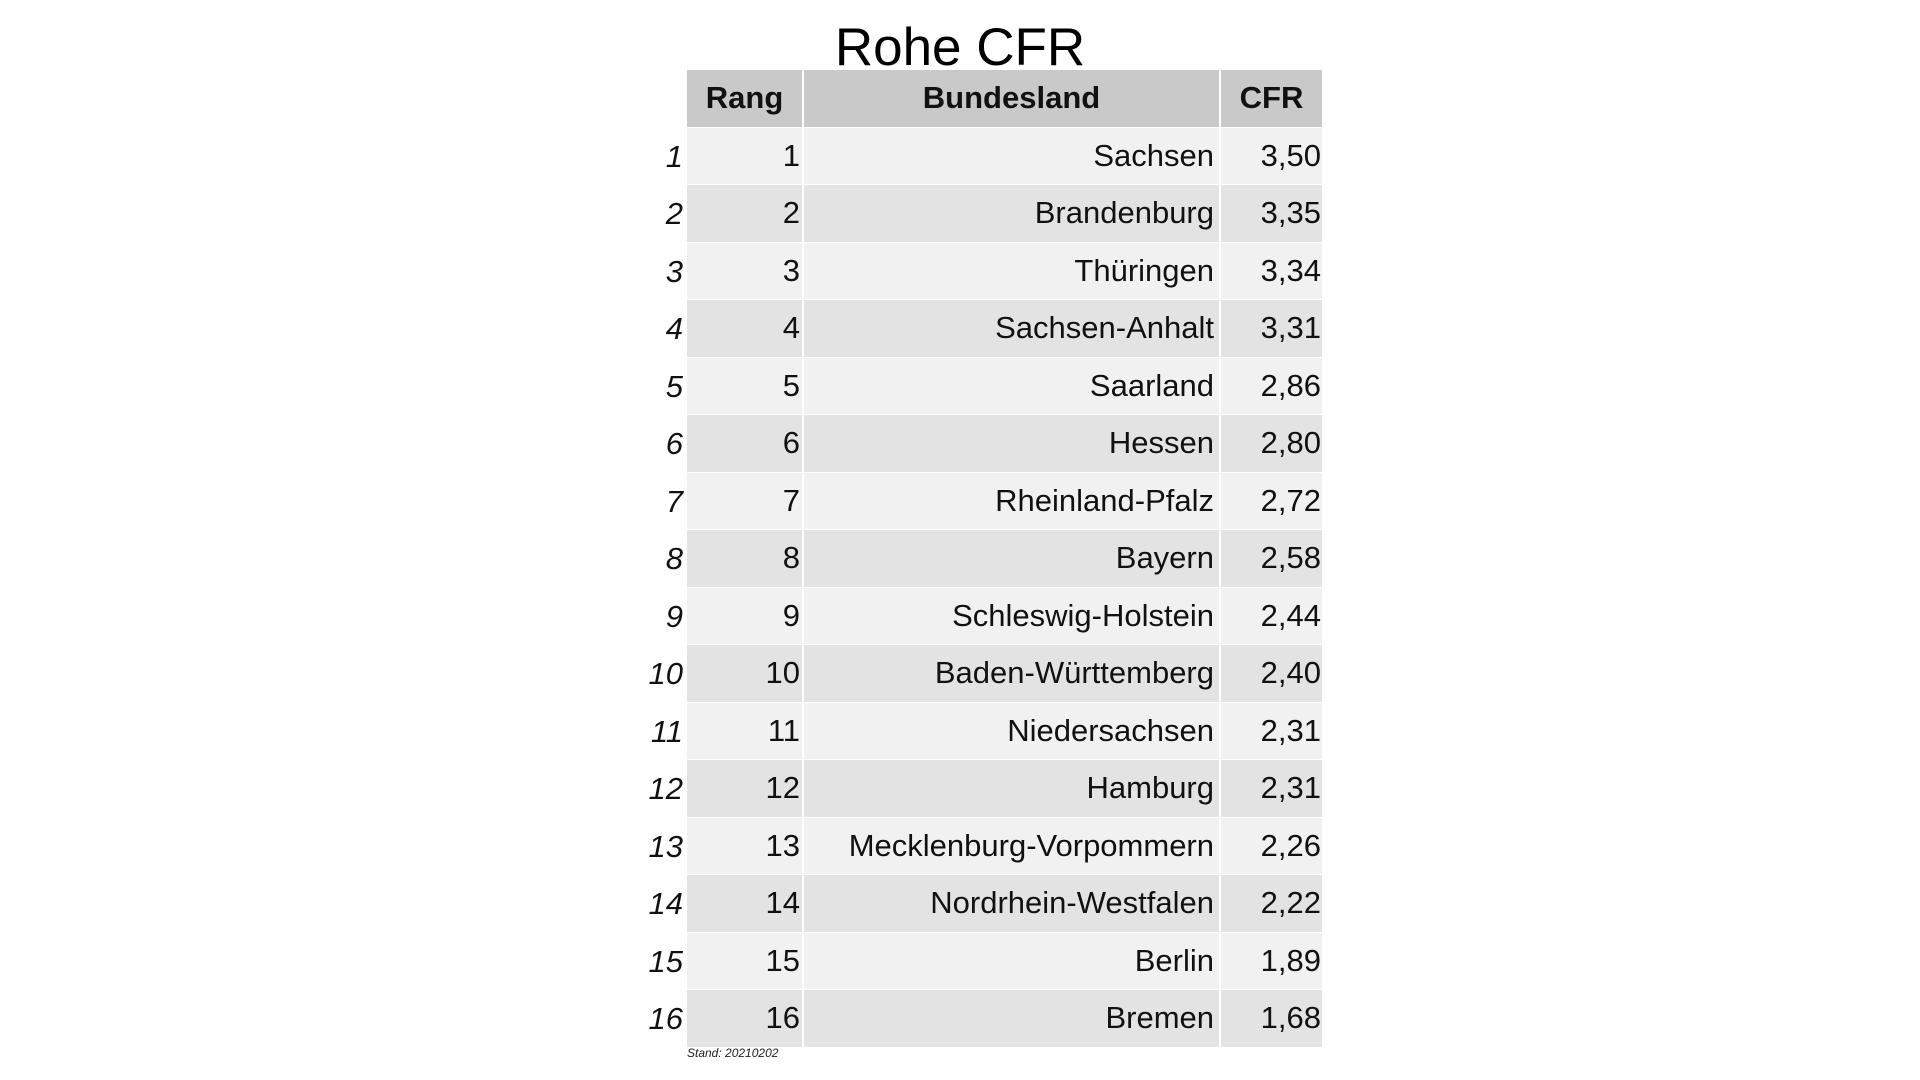 Image resolution: width=1920 pixels, height=1080 pixels. What do you see at coordinates (744, 443) in the screenshot?
I see `rang-cell: 6` at bounding box center [744, 443].